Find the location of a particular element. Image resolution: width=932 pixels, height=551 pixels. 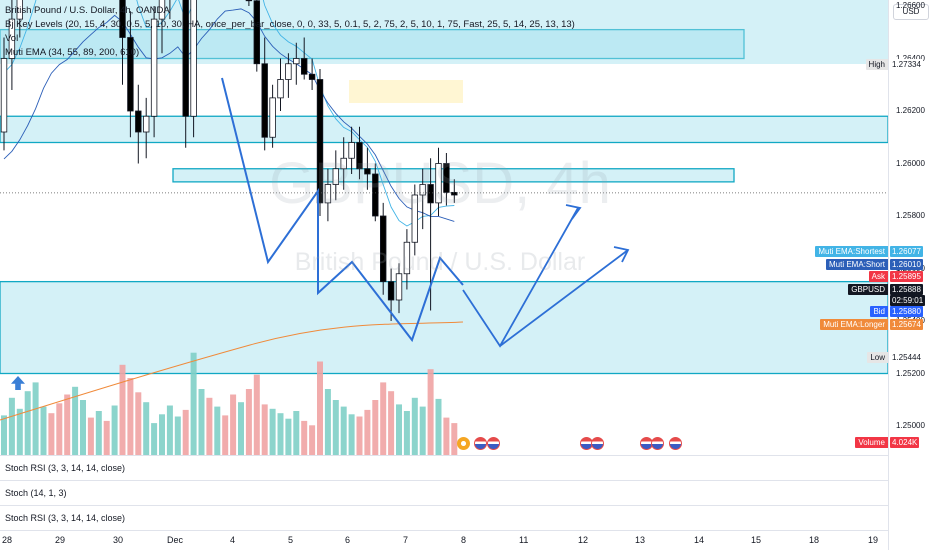

stoch-pane: Stoch (14, 1, 3) is located at coordinates (444, 493).